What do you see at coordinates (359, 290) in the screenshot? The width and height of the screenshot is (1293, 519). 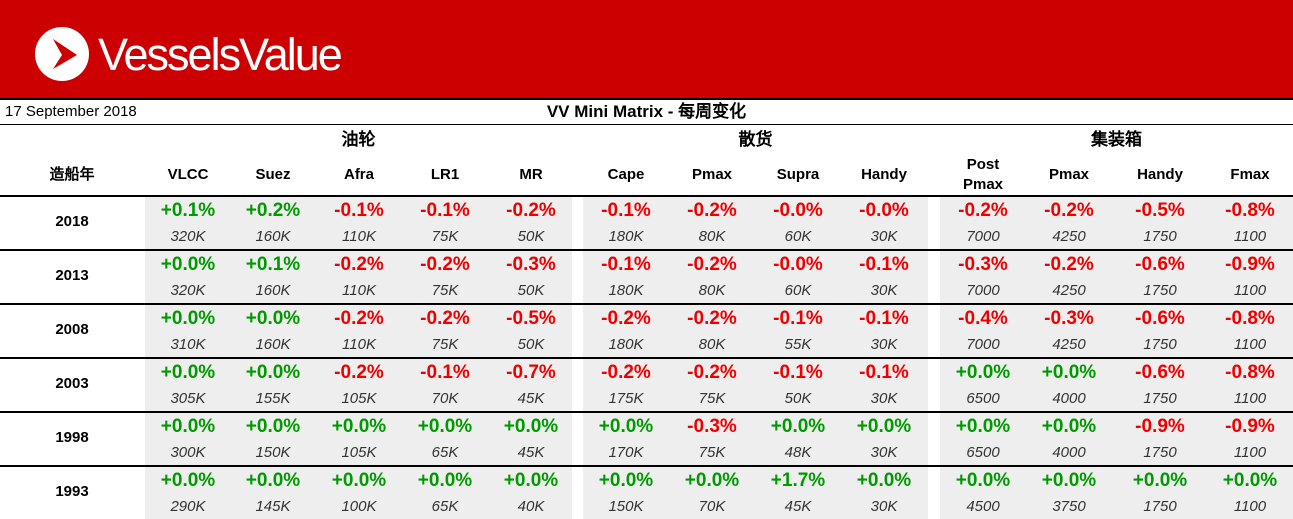 I see `vessel-size: 110K` at bounding box center [359, 290].